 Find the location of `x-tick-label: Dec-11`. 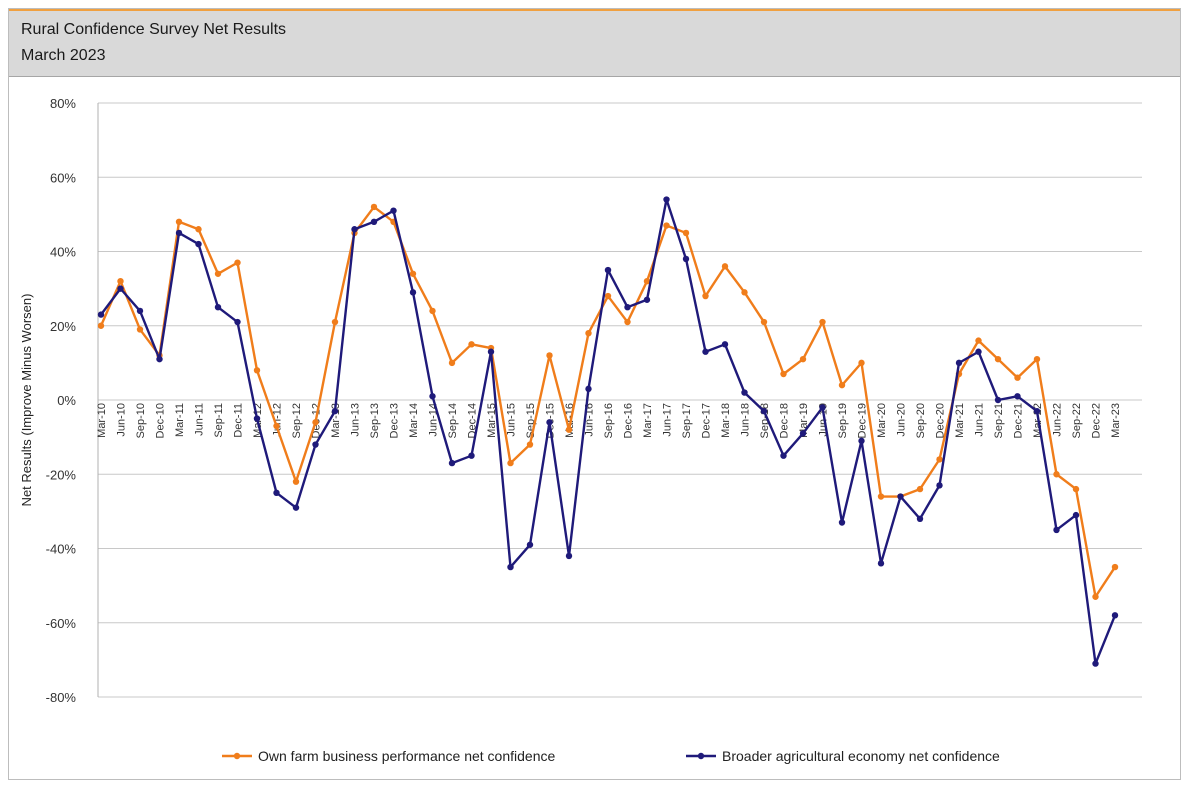

x-tick-label: Dec-11 is located at coordinates (239, 420).